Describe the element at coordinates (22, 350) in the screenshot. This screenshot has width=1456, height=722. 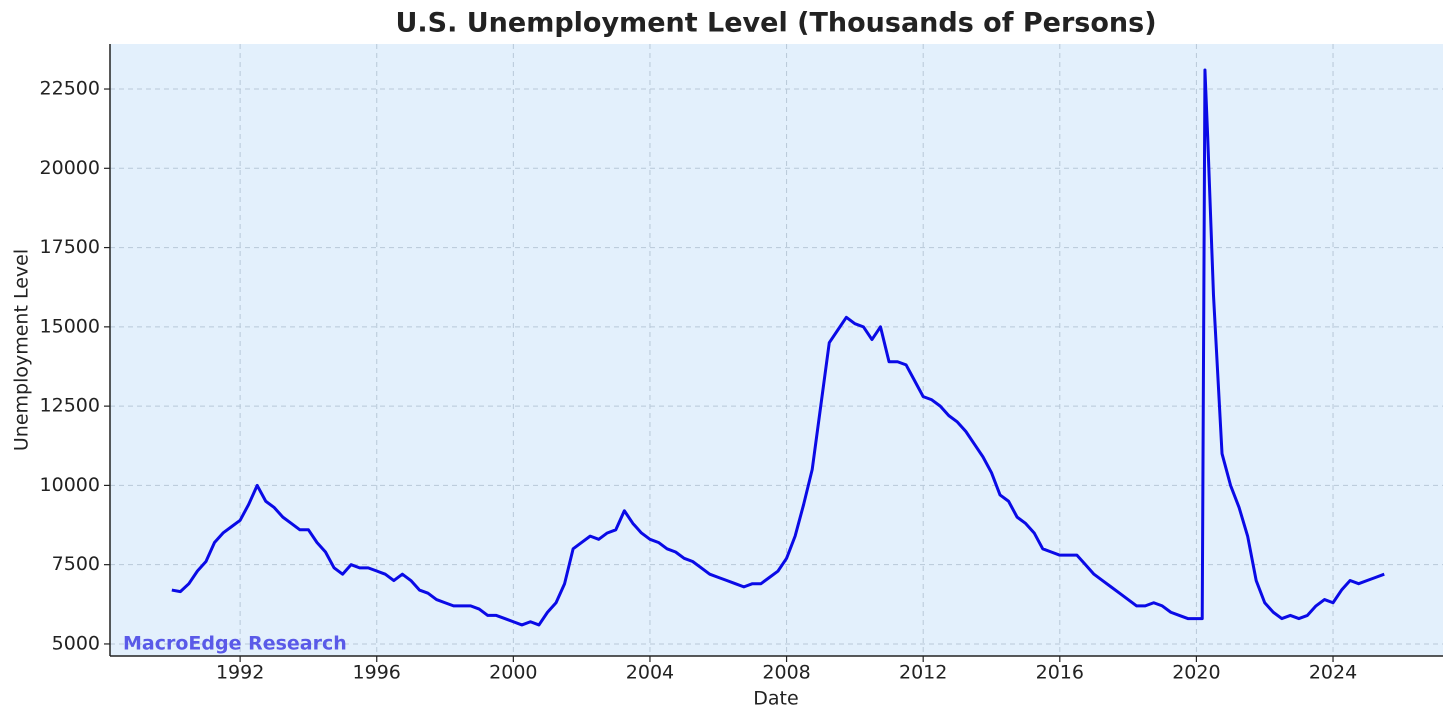
I see `y-axis-label: Unemployment Level` at that location.